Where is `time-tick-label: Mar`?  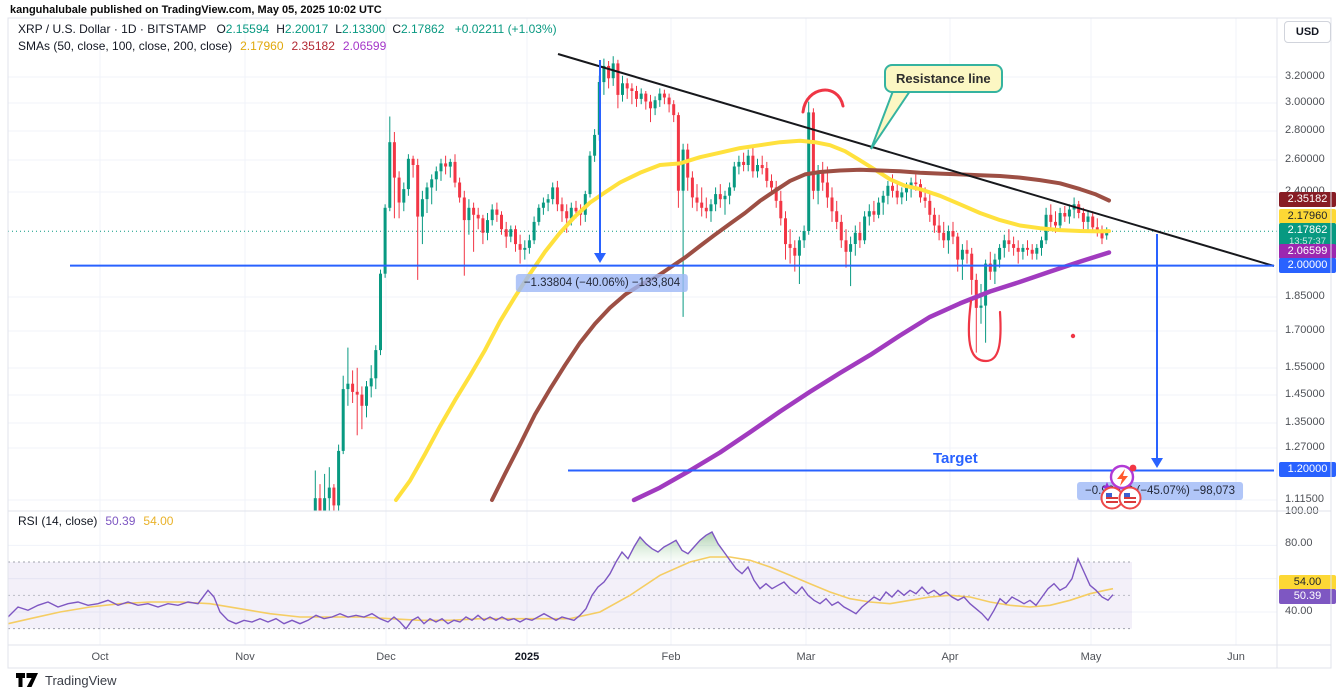 time-tick-label: Mar is located at coordinates (806, 657).